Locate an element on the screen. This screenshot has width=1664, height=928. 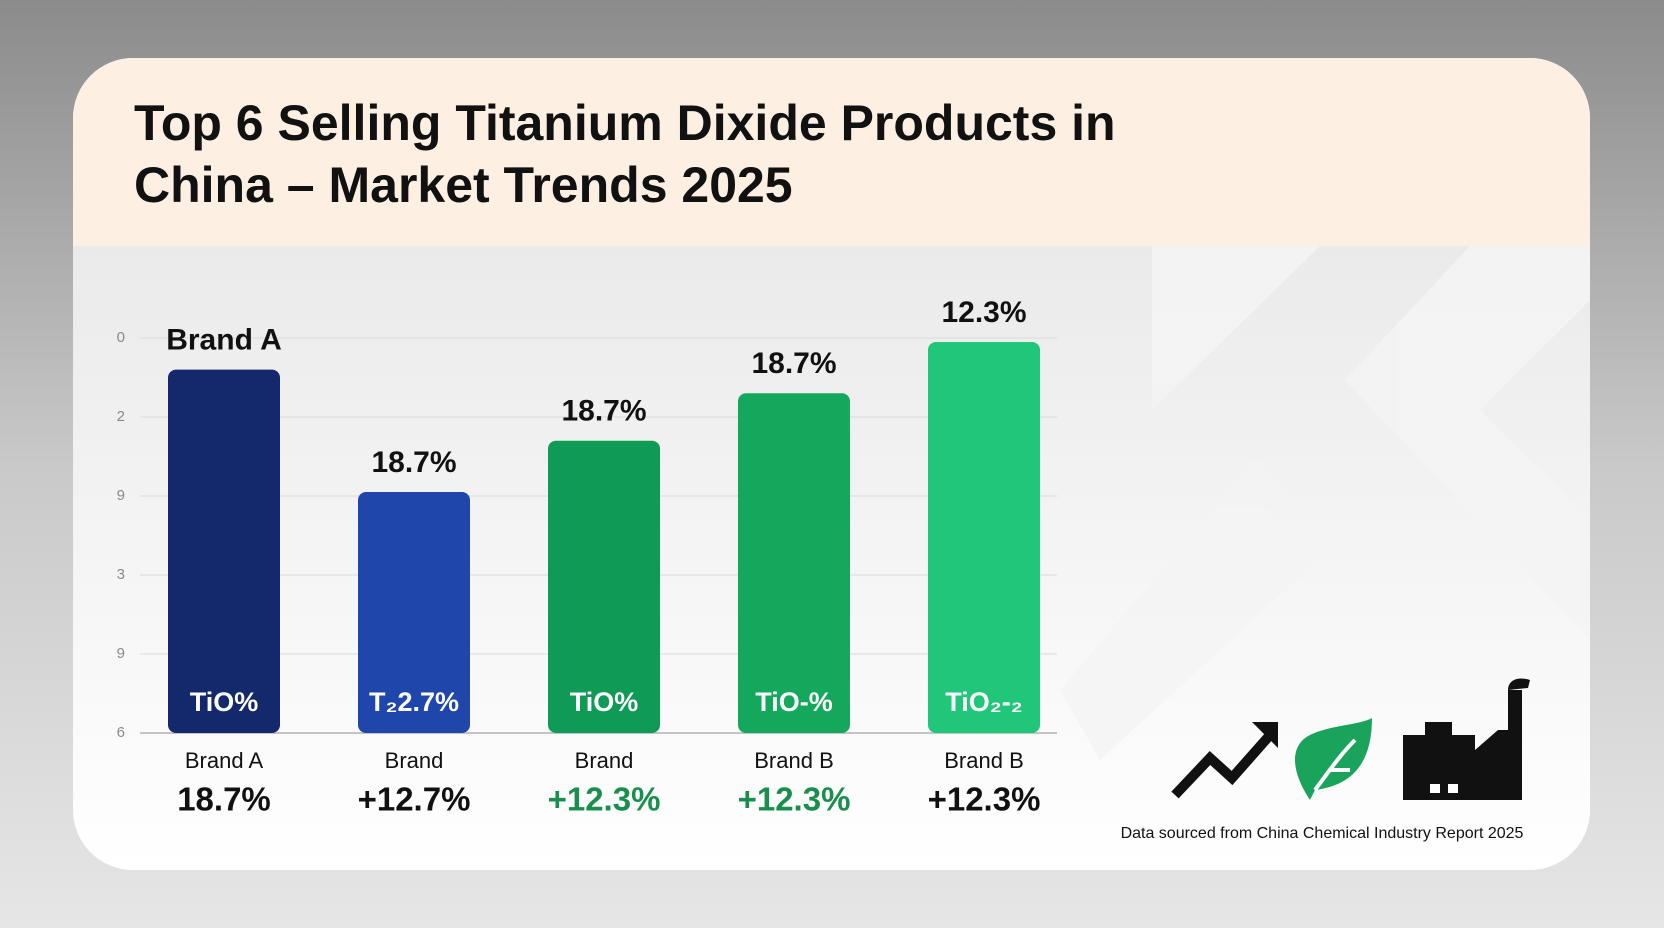
icons is located at coordinates (1350, 739).